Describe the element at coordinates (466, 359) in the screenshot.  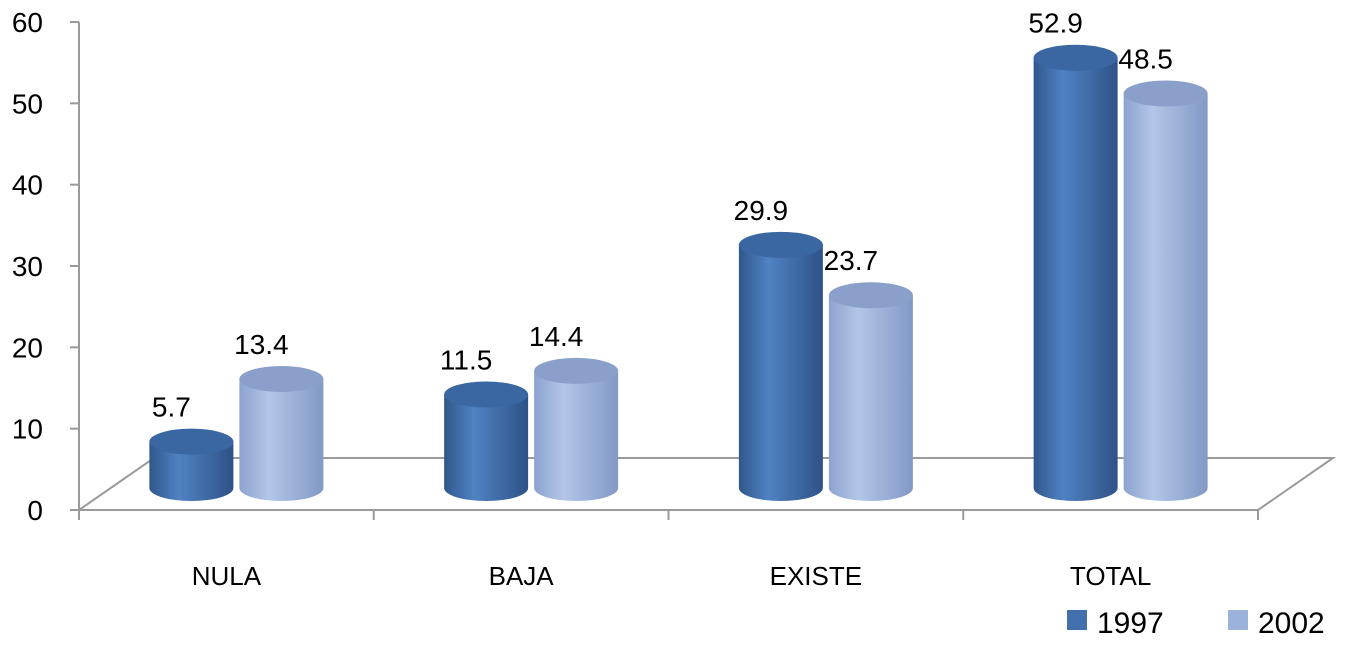
I see `data-label: 11.5` at that location.